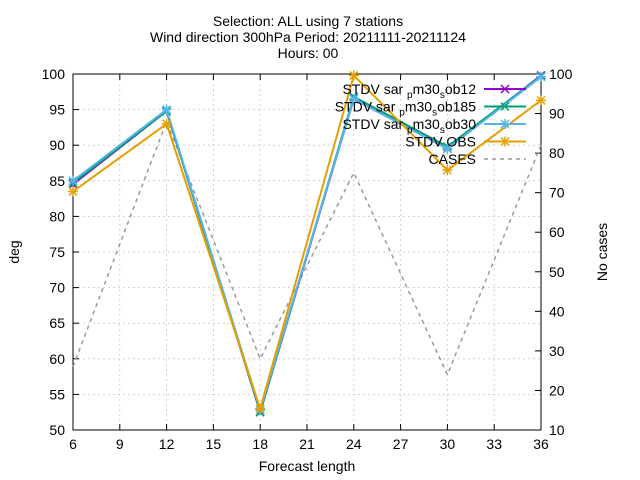 The height and width of the screenshot is (480, 640). What do you see at coordinates (557, 351) in the screenshot?
I see `y2-tick-label: 30` at bounding box center [557, 351].